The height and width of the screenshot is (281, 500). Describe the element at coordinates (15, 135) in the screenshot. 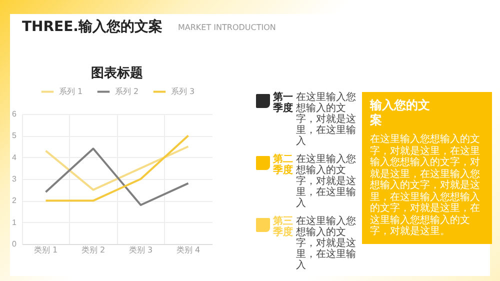

I see `y-tick-label: 5` at that location.